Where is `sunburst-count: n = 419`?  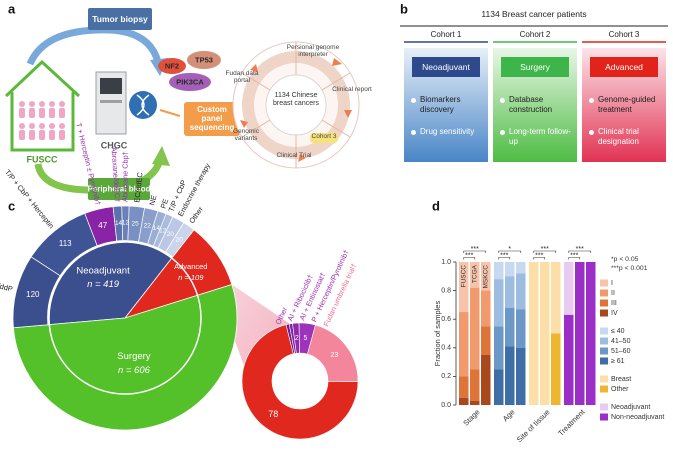
sunburst-count: n = 419 is located at coordinates (103, 284).